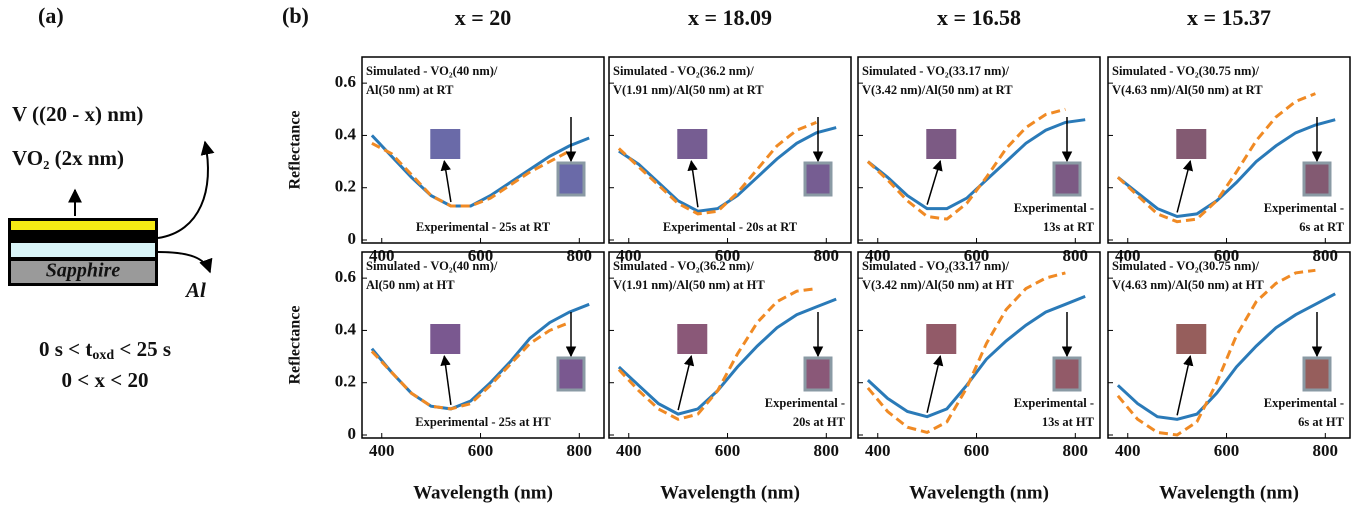 This screenshot has width=1368, height=509. Describe the element at coordinates (1069, 227) in the screenshot. I see `experimental-label: 13s at RT` at that location.